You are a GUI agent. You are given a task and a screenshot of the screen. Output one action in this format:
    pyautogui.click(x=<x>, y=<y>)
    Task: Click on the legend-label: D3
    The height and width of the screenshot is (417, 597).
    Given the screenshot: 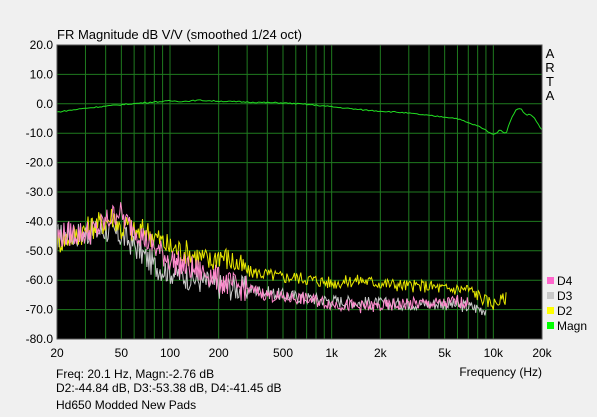 What is the action you would take?
    pyautogui.click(x=565, y=296)
    